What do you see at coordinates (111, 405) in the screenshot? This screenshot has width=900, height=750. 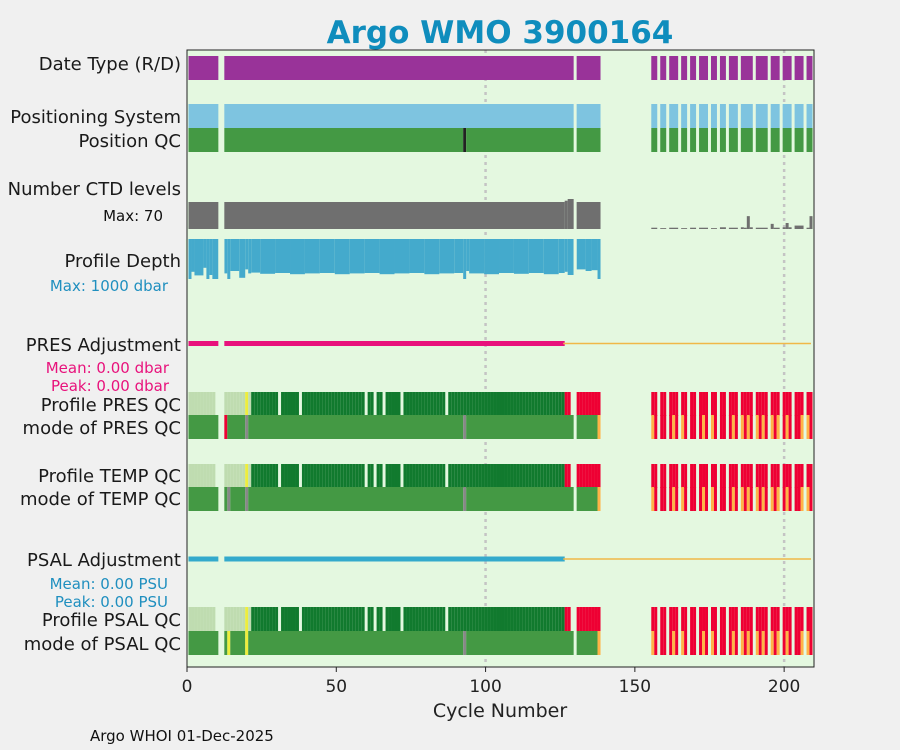 I see `label-profile-pres-qc: Profile PRES QC` at bounding box center [111, 405].